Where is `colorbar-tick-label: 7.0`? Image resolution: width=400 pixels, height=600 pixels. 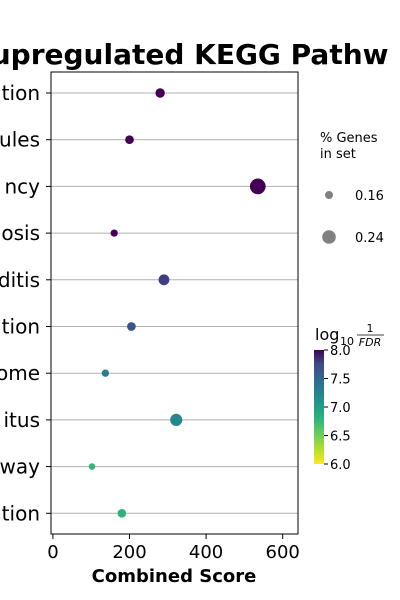 colorbar-tick-label: 7.0 is located at coordinates (340, 408).